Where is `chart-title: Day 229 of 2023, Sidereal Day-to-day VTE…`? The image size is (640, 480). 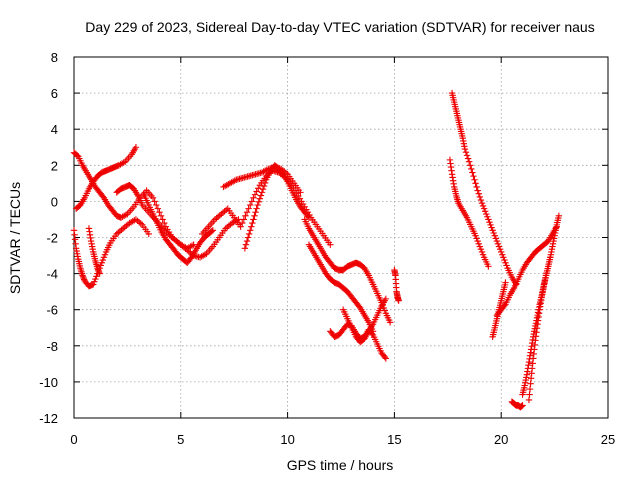
chart-title: Day 229 of 2023, Sidereal Day-to-day VTE… is located at coordinates (339, 27).